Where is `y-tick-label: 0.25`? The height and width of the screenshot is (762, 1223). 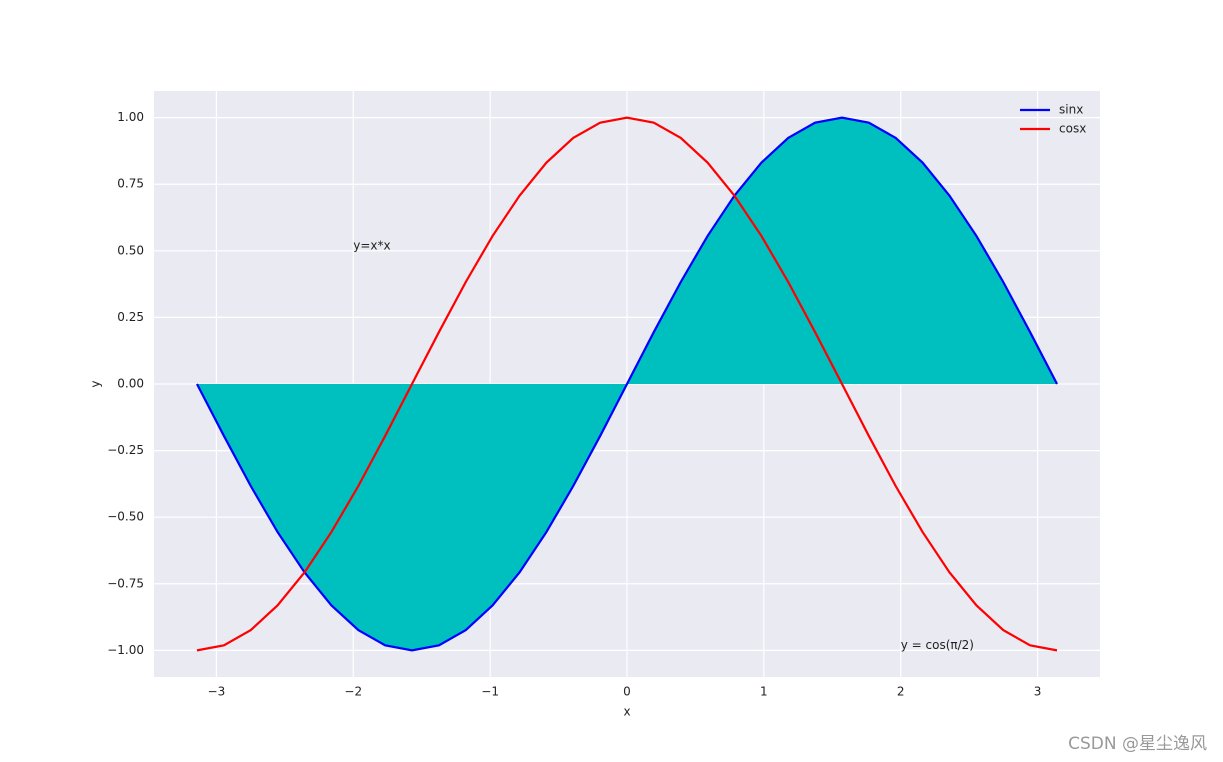 y-tick-label: 0.25 is located at coordinates (130, 317).